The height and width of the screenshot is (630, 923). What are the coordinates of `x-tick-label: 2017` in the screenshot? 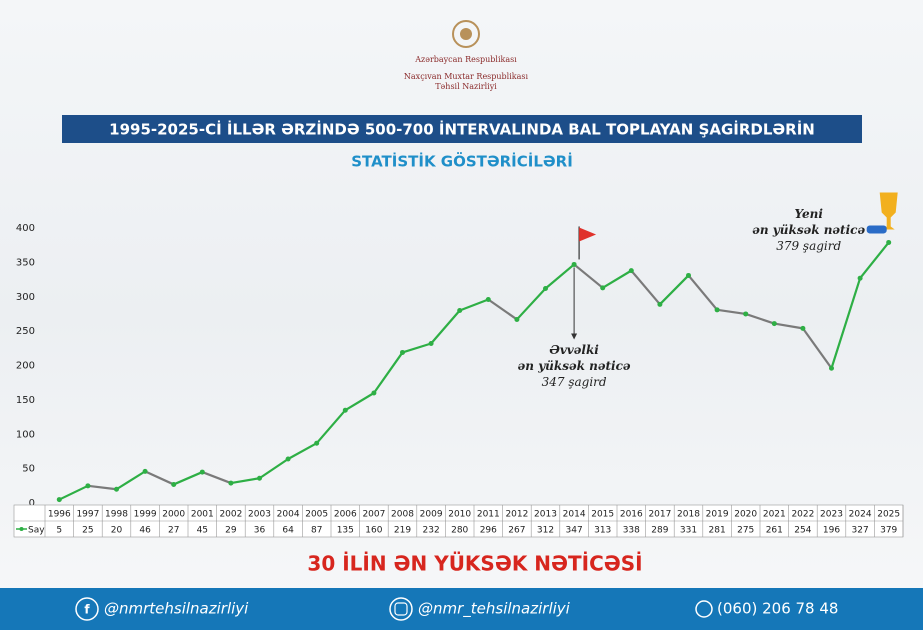 It's located at (659, 515).